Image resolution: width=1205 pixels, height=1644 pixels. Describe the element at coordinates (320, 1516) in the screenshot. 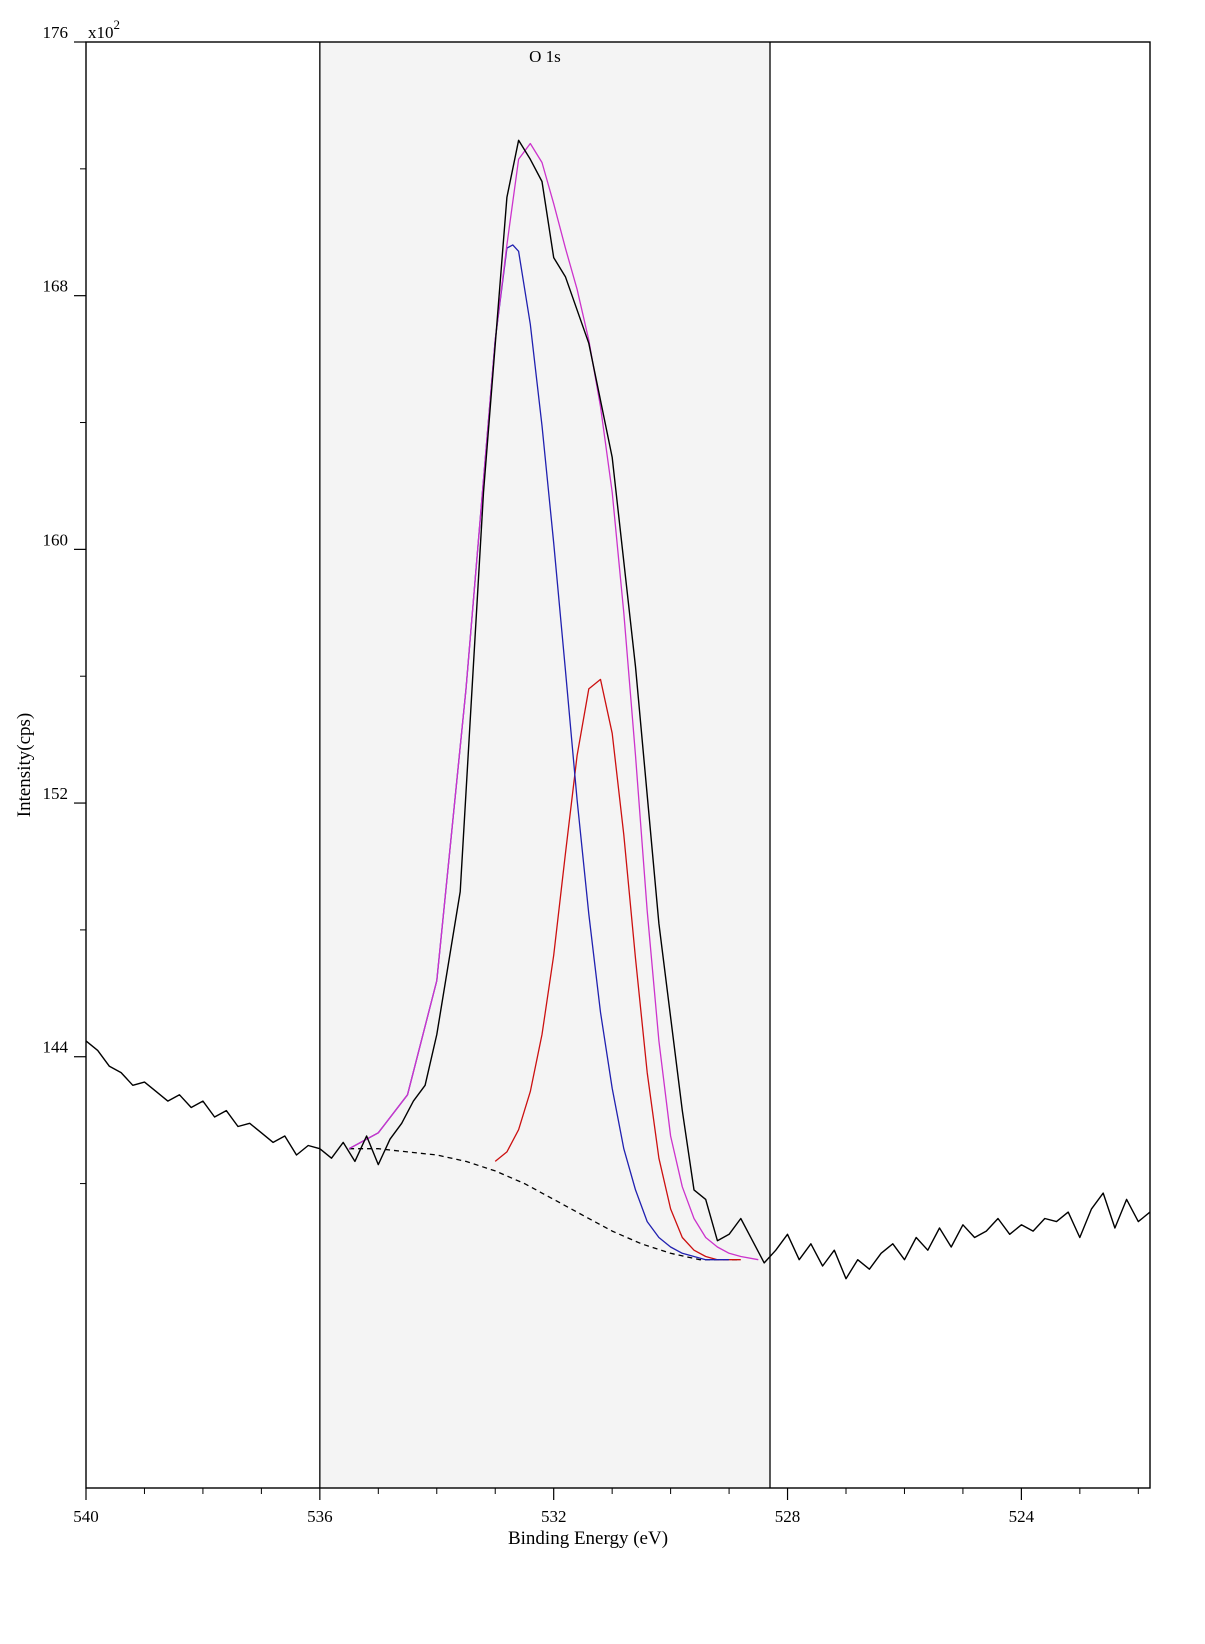

I see `x-tick-label: 536` at that location.